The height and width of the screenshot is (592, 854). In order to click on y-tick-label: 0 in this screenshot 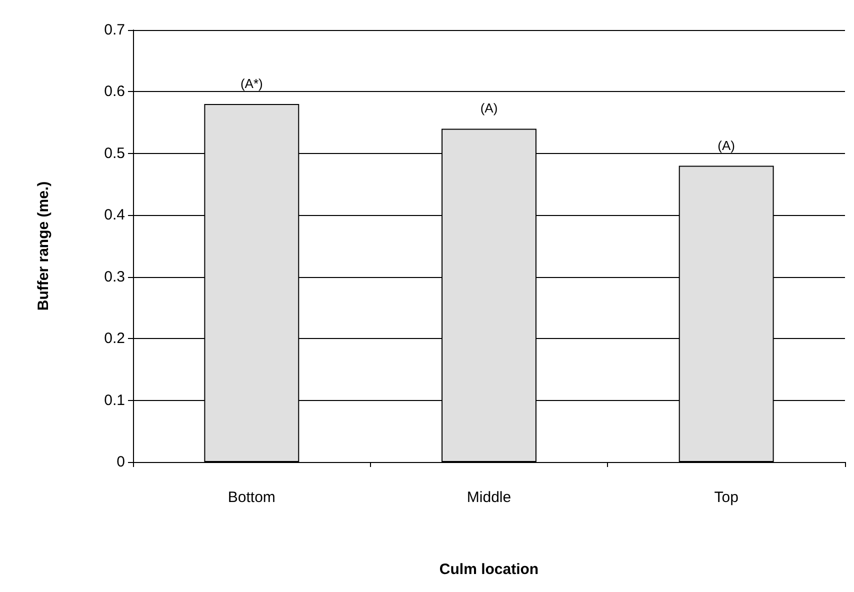, I will do `click(120, 462)`.